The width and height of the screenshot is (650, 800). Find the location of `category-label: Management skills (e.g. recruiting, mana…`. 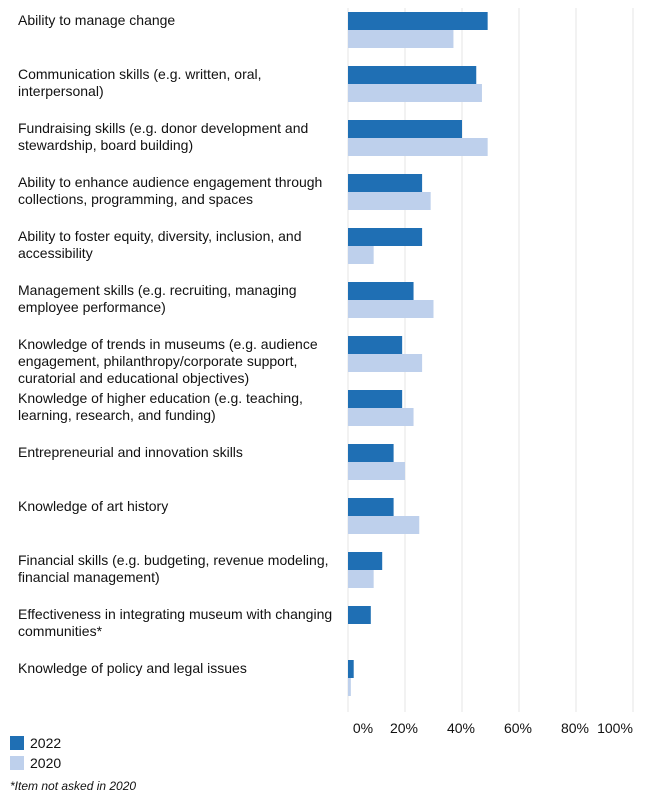

category-label: Management skills (e.g. recruiting, mana… is located at coordinates (157, 298).